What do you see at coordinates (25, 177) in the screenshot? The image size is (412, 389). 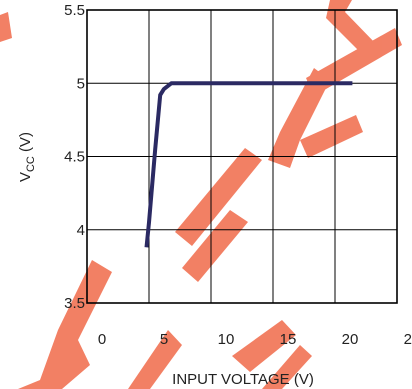 I see `y-axis-label-main: V` at bounding box center [25, 177].